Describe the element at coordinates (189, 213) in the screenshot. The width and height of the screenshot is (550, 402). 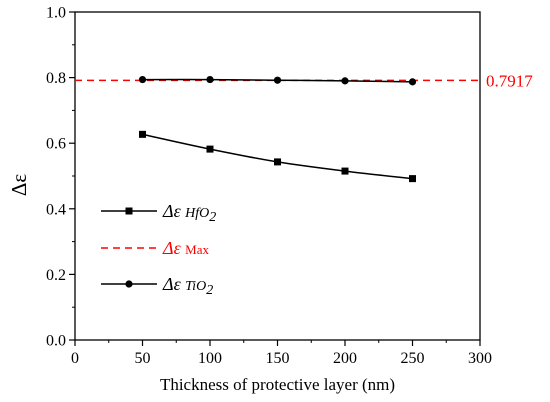
I see `legend-label-hfo2: Δε HfO2` at that location.